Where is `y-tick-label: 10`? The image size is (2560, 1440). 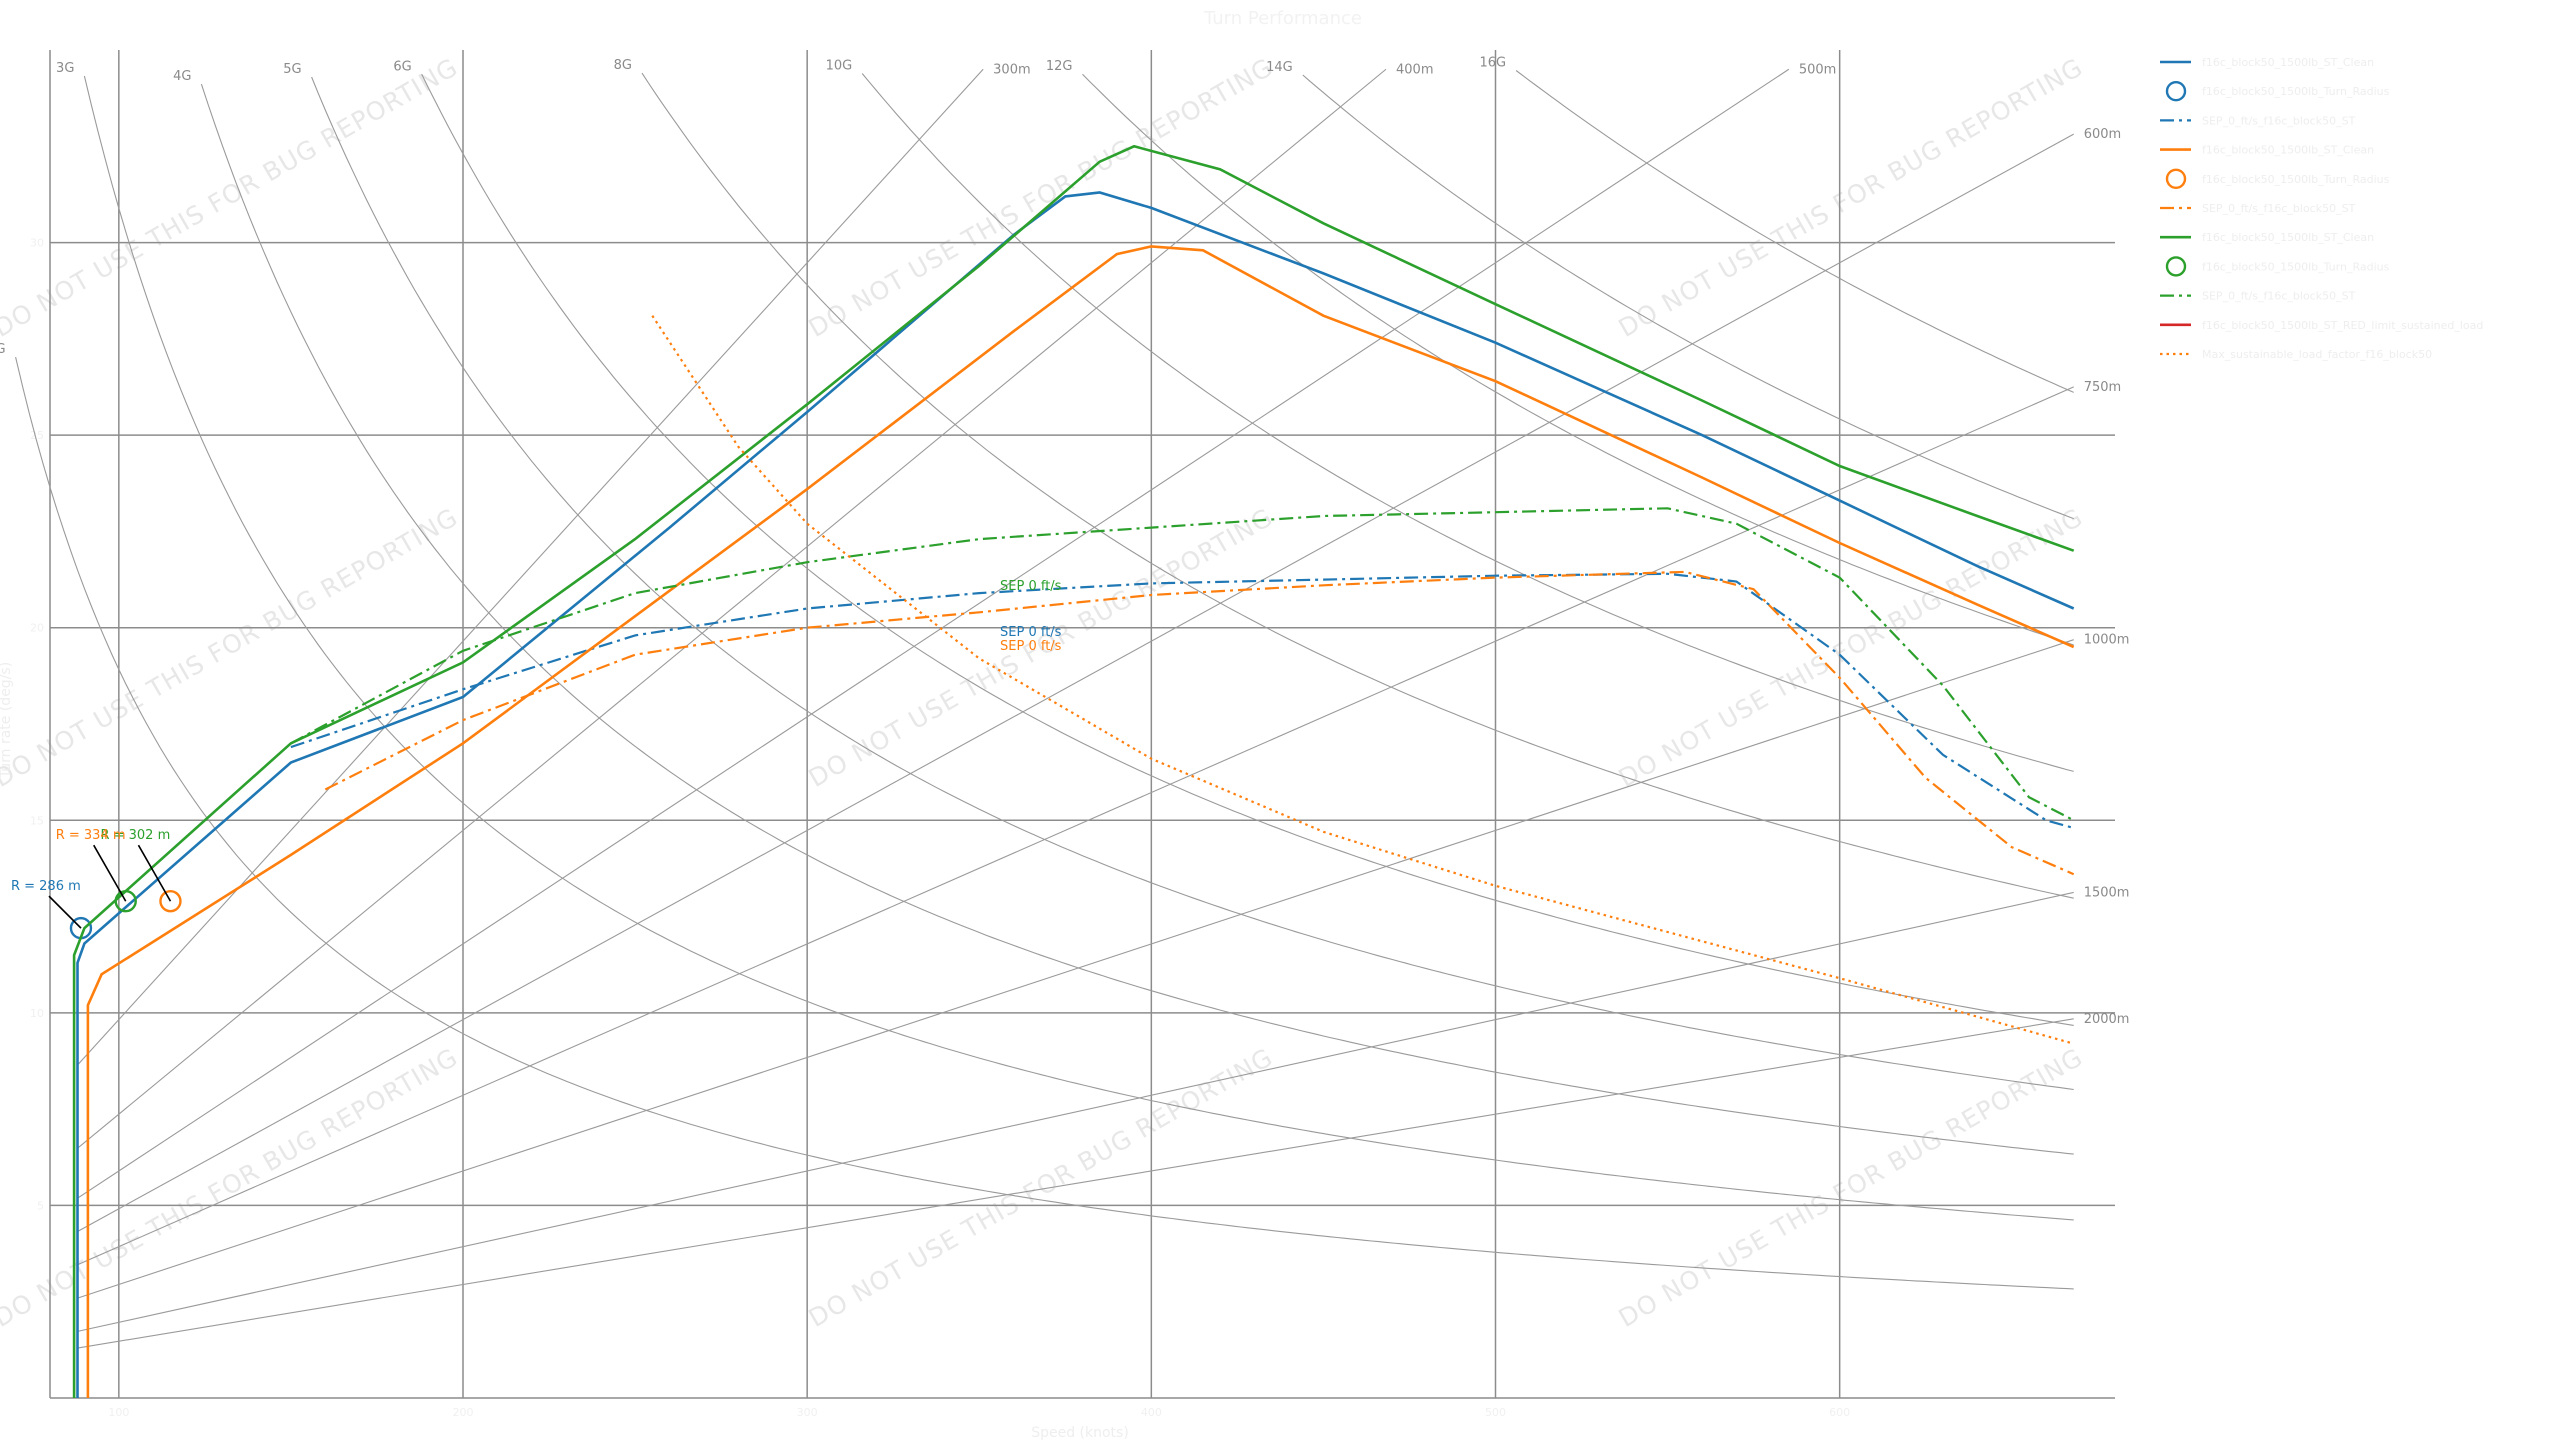 y-tick-label: 10 is located at coordinates (37, 1013).